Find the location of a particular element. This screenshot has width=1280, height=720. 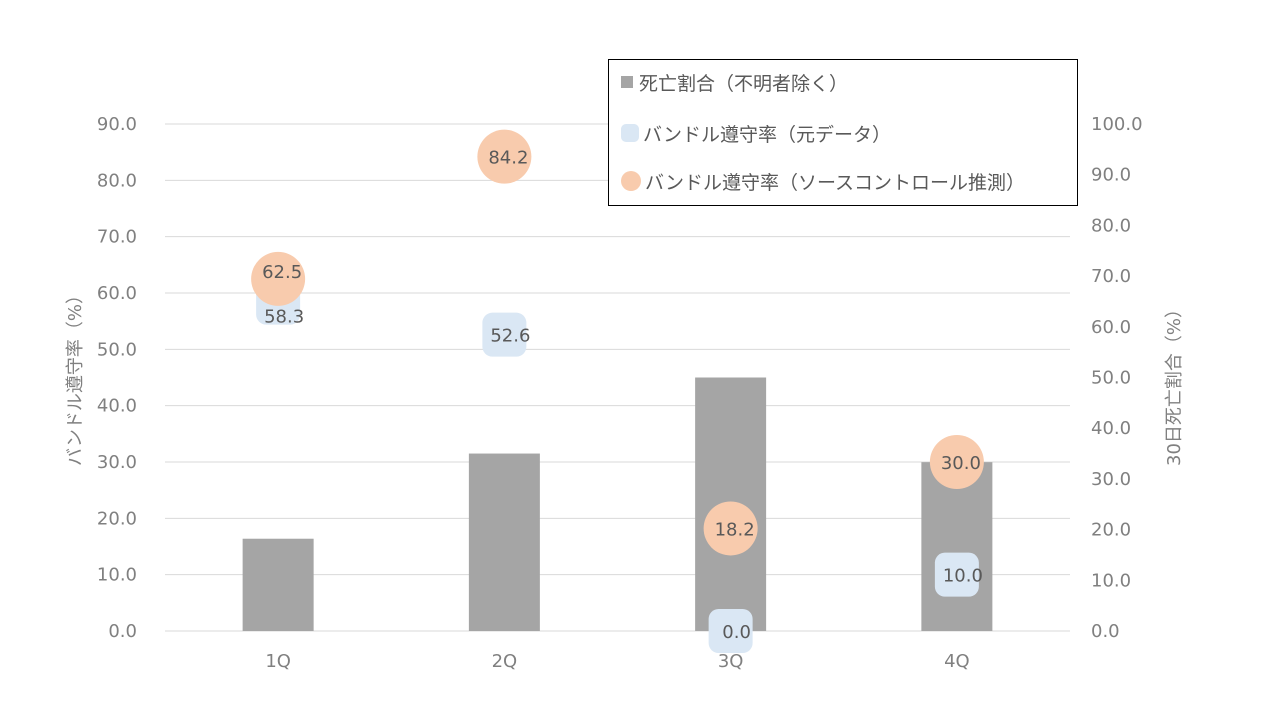

legend-swatch-circle is located at coordinates (631, 181).